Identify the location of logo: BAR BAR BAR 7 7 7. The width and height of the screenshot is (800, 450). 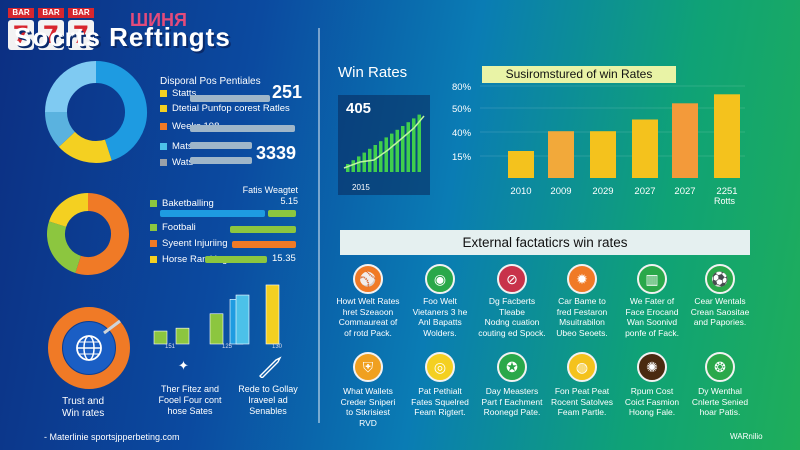
(64, 34).